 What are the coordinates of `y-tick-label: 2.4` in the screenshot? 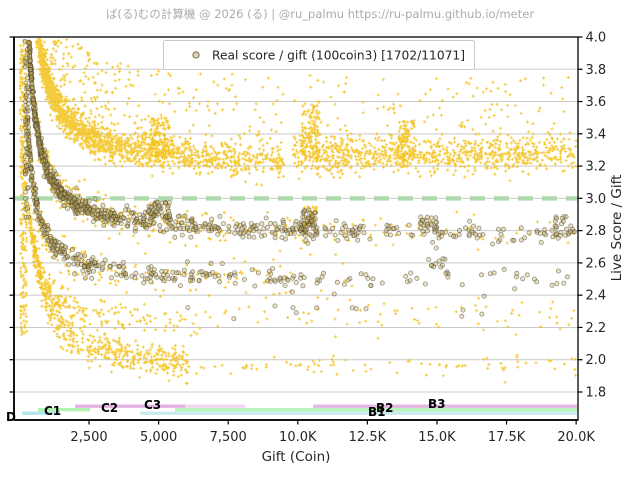 It's located at (596, 296).